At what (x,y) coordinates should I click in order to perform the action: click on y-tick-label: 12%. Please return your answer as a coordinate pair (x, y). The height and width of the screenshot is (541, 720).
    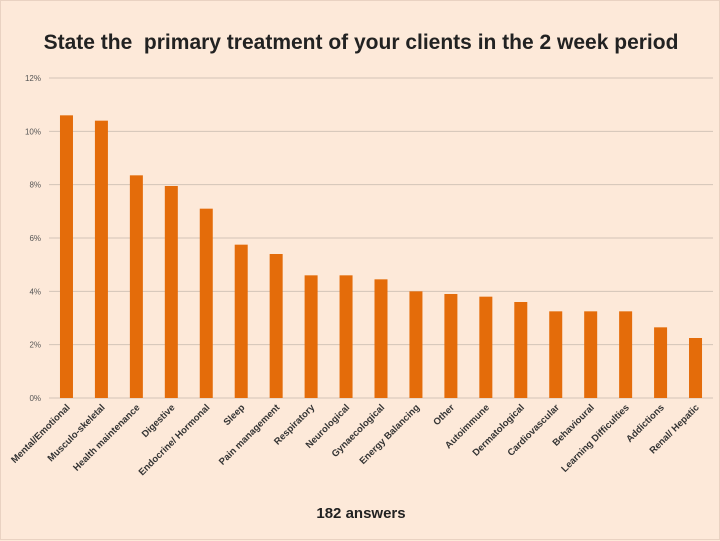
    Looking at the image, I should click on (33, 78).